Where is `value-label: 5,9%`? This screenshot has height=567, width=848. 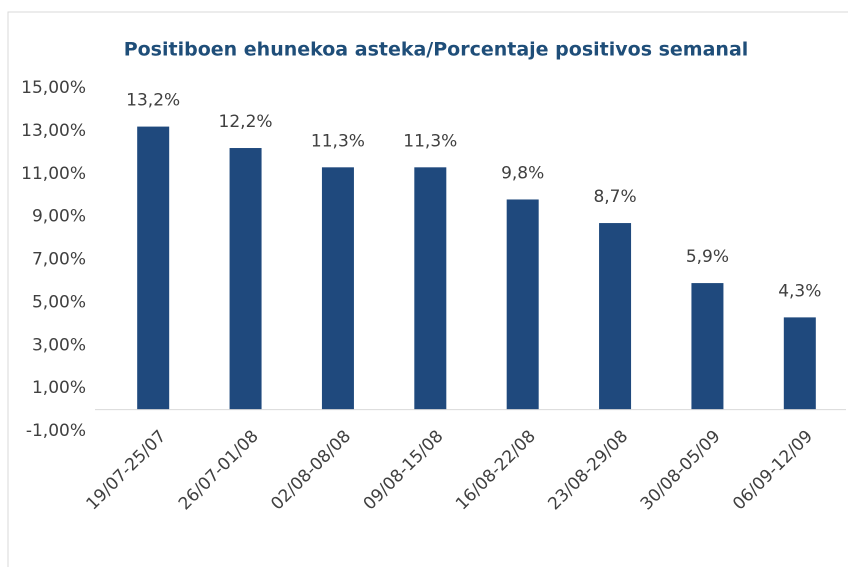
value-label: 5,9% is located at coordinates (707, 257).